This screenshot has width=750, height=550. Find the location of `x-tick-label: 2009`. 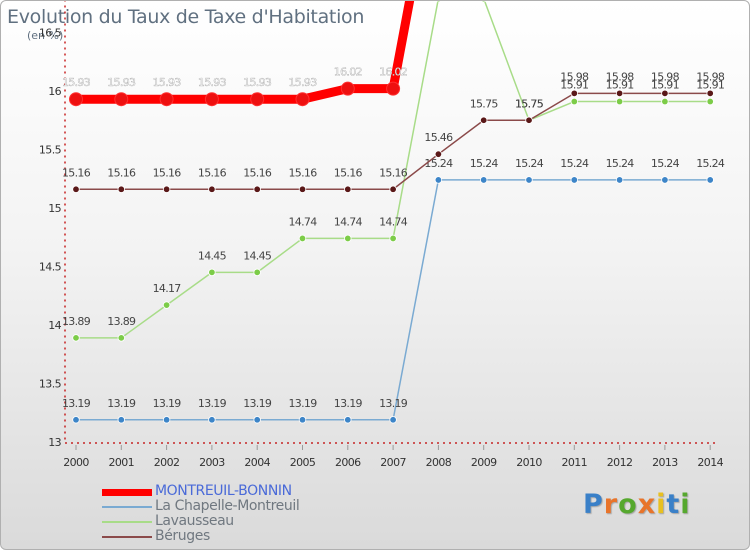

x-tick-label: 2009 is located at coordinates (484, 462).